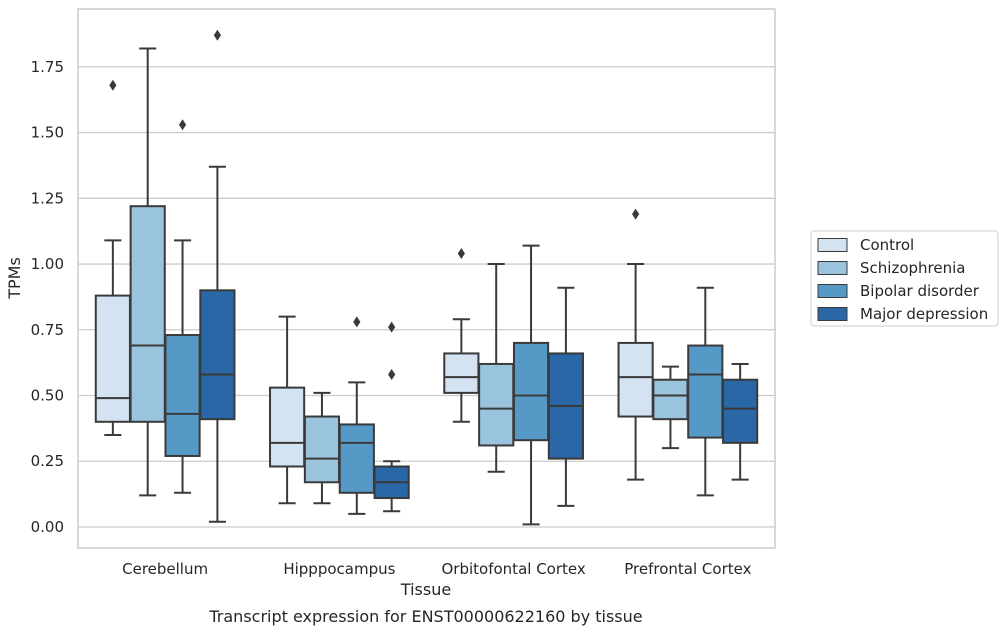  What do you see at coordinates (687, 569) in the screenshot?
I see `x-tick-label: Prefrontal Cortex` at bounding box center [687, 569].